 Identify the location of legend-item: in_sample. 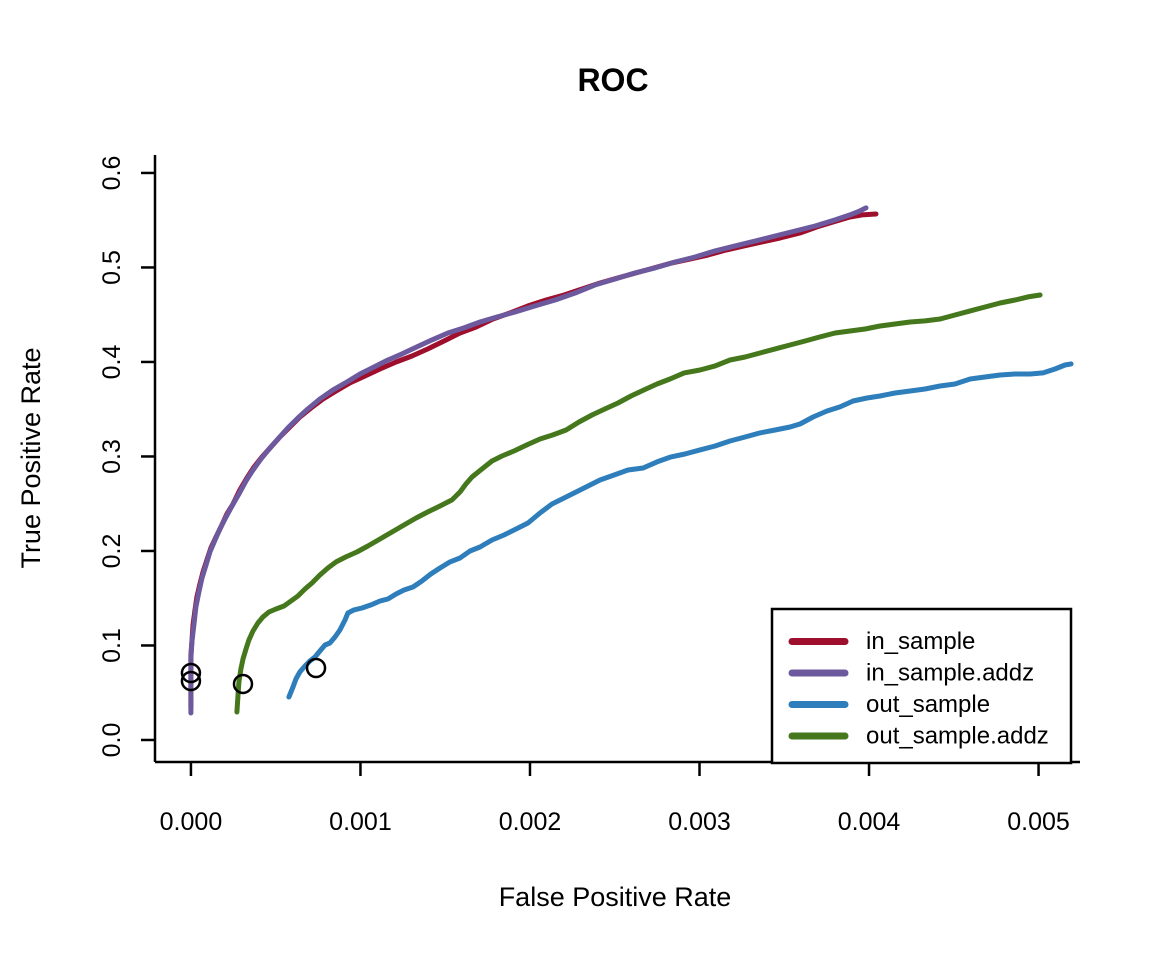
(881, 641).